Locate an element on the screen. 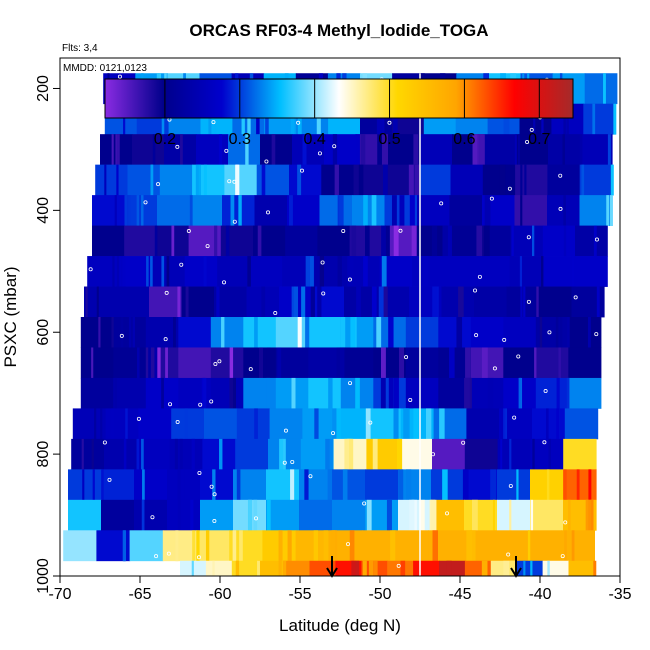  y-tick-label: 400 is located at coordinates (43, 210).